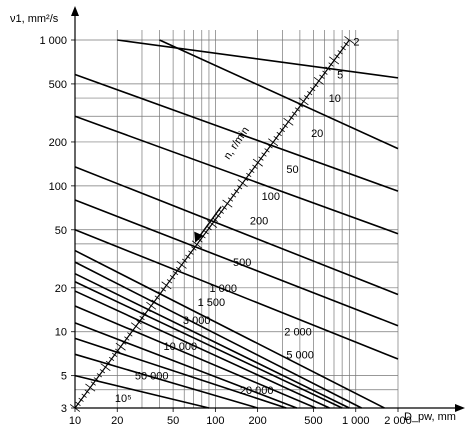 The height and width of the screenshot is (444, 474). I want to click on n-scale-mark-label: 5, so click(340, 76).